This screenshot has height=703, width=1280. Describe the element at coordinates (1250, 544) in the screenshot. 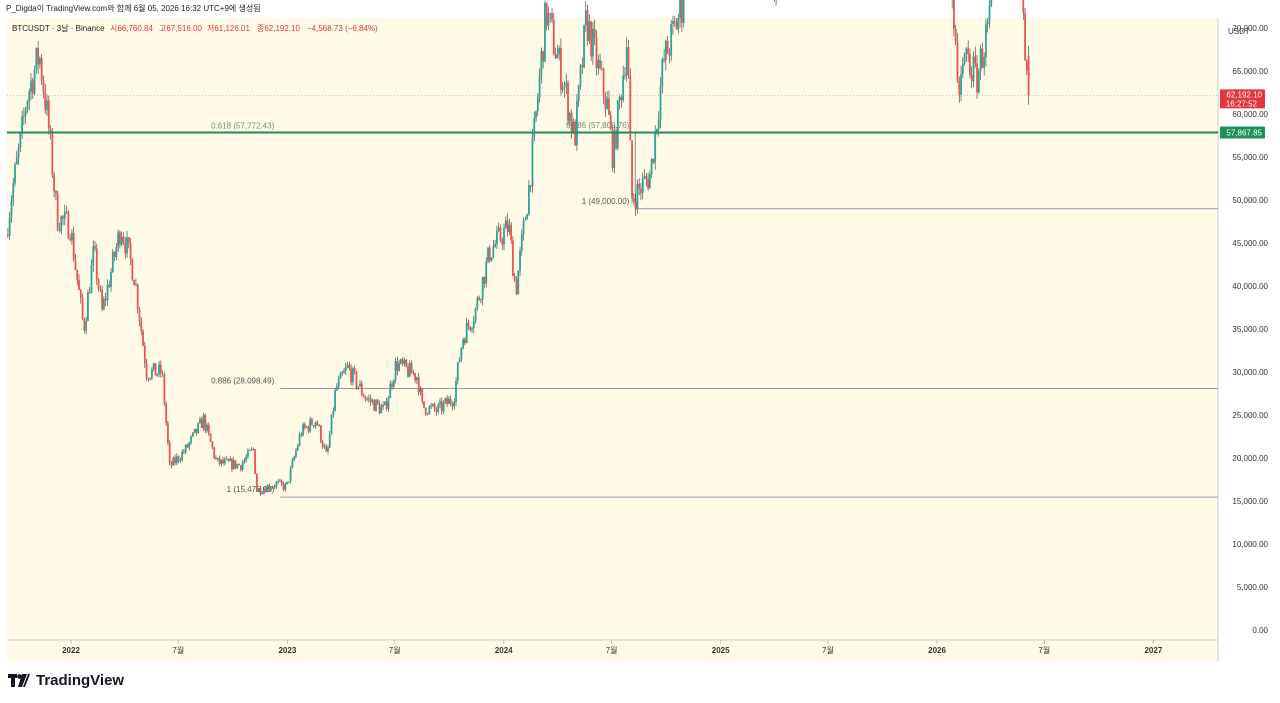

I see `y-tick-label: 10,000.00` at that location.